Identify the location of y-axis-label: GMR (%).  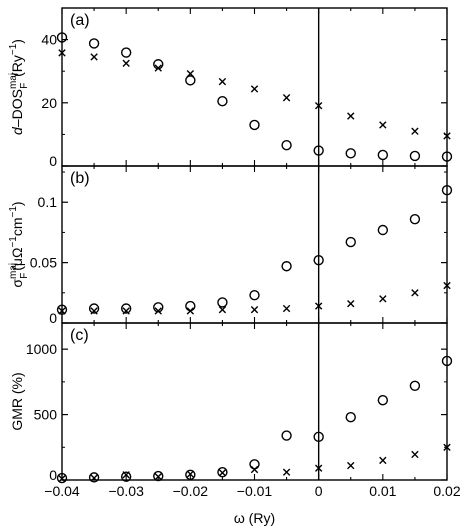
(17, 401).